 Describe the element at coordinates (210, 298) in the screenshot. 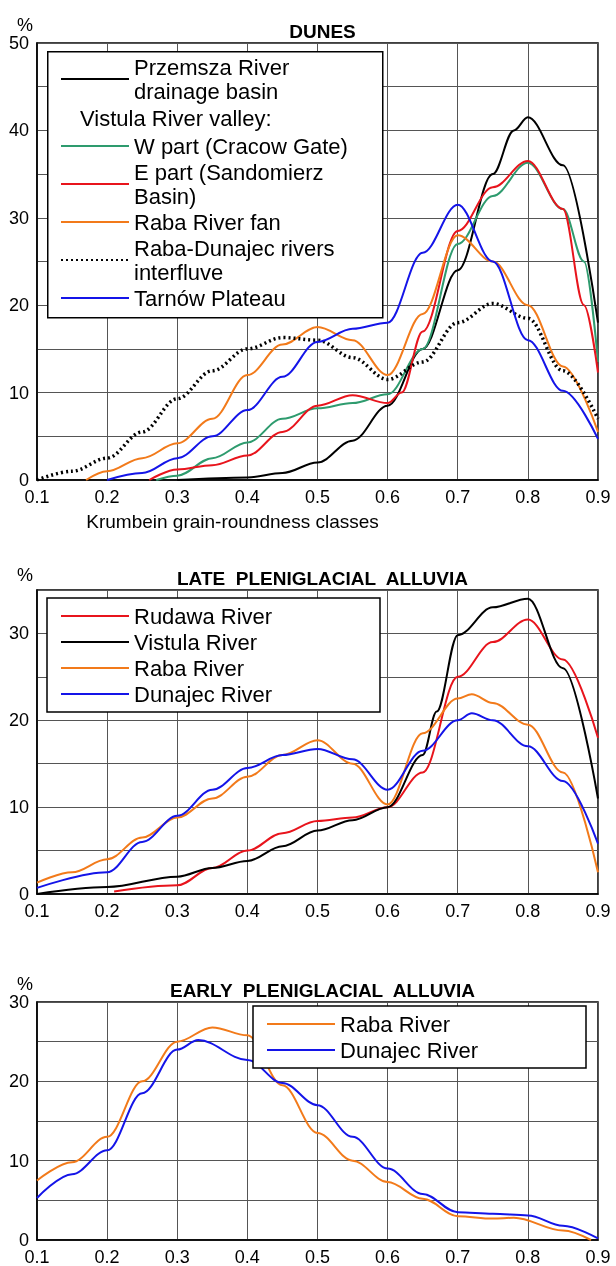

I see `legend-label: Tarnów Plateau` at that location.